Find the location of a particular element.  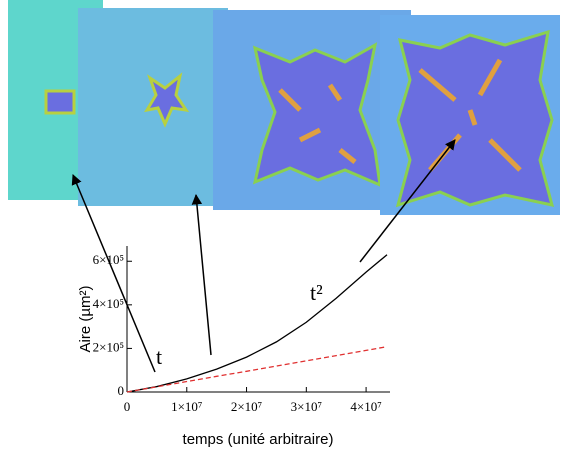

annotation: t is located at coordinates (159, 356).